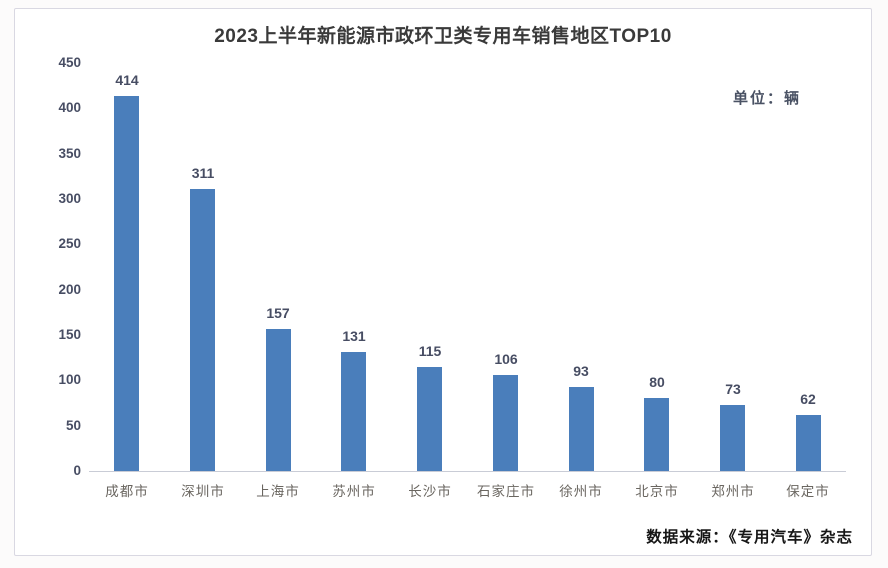 This screenshot has width=888, height=568. I want to click on x-tick-label: 徐州市, so click(581, 491).